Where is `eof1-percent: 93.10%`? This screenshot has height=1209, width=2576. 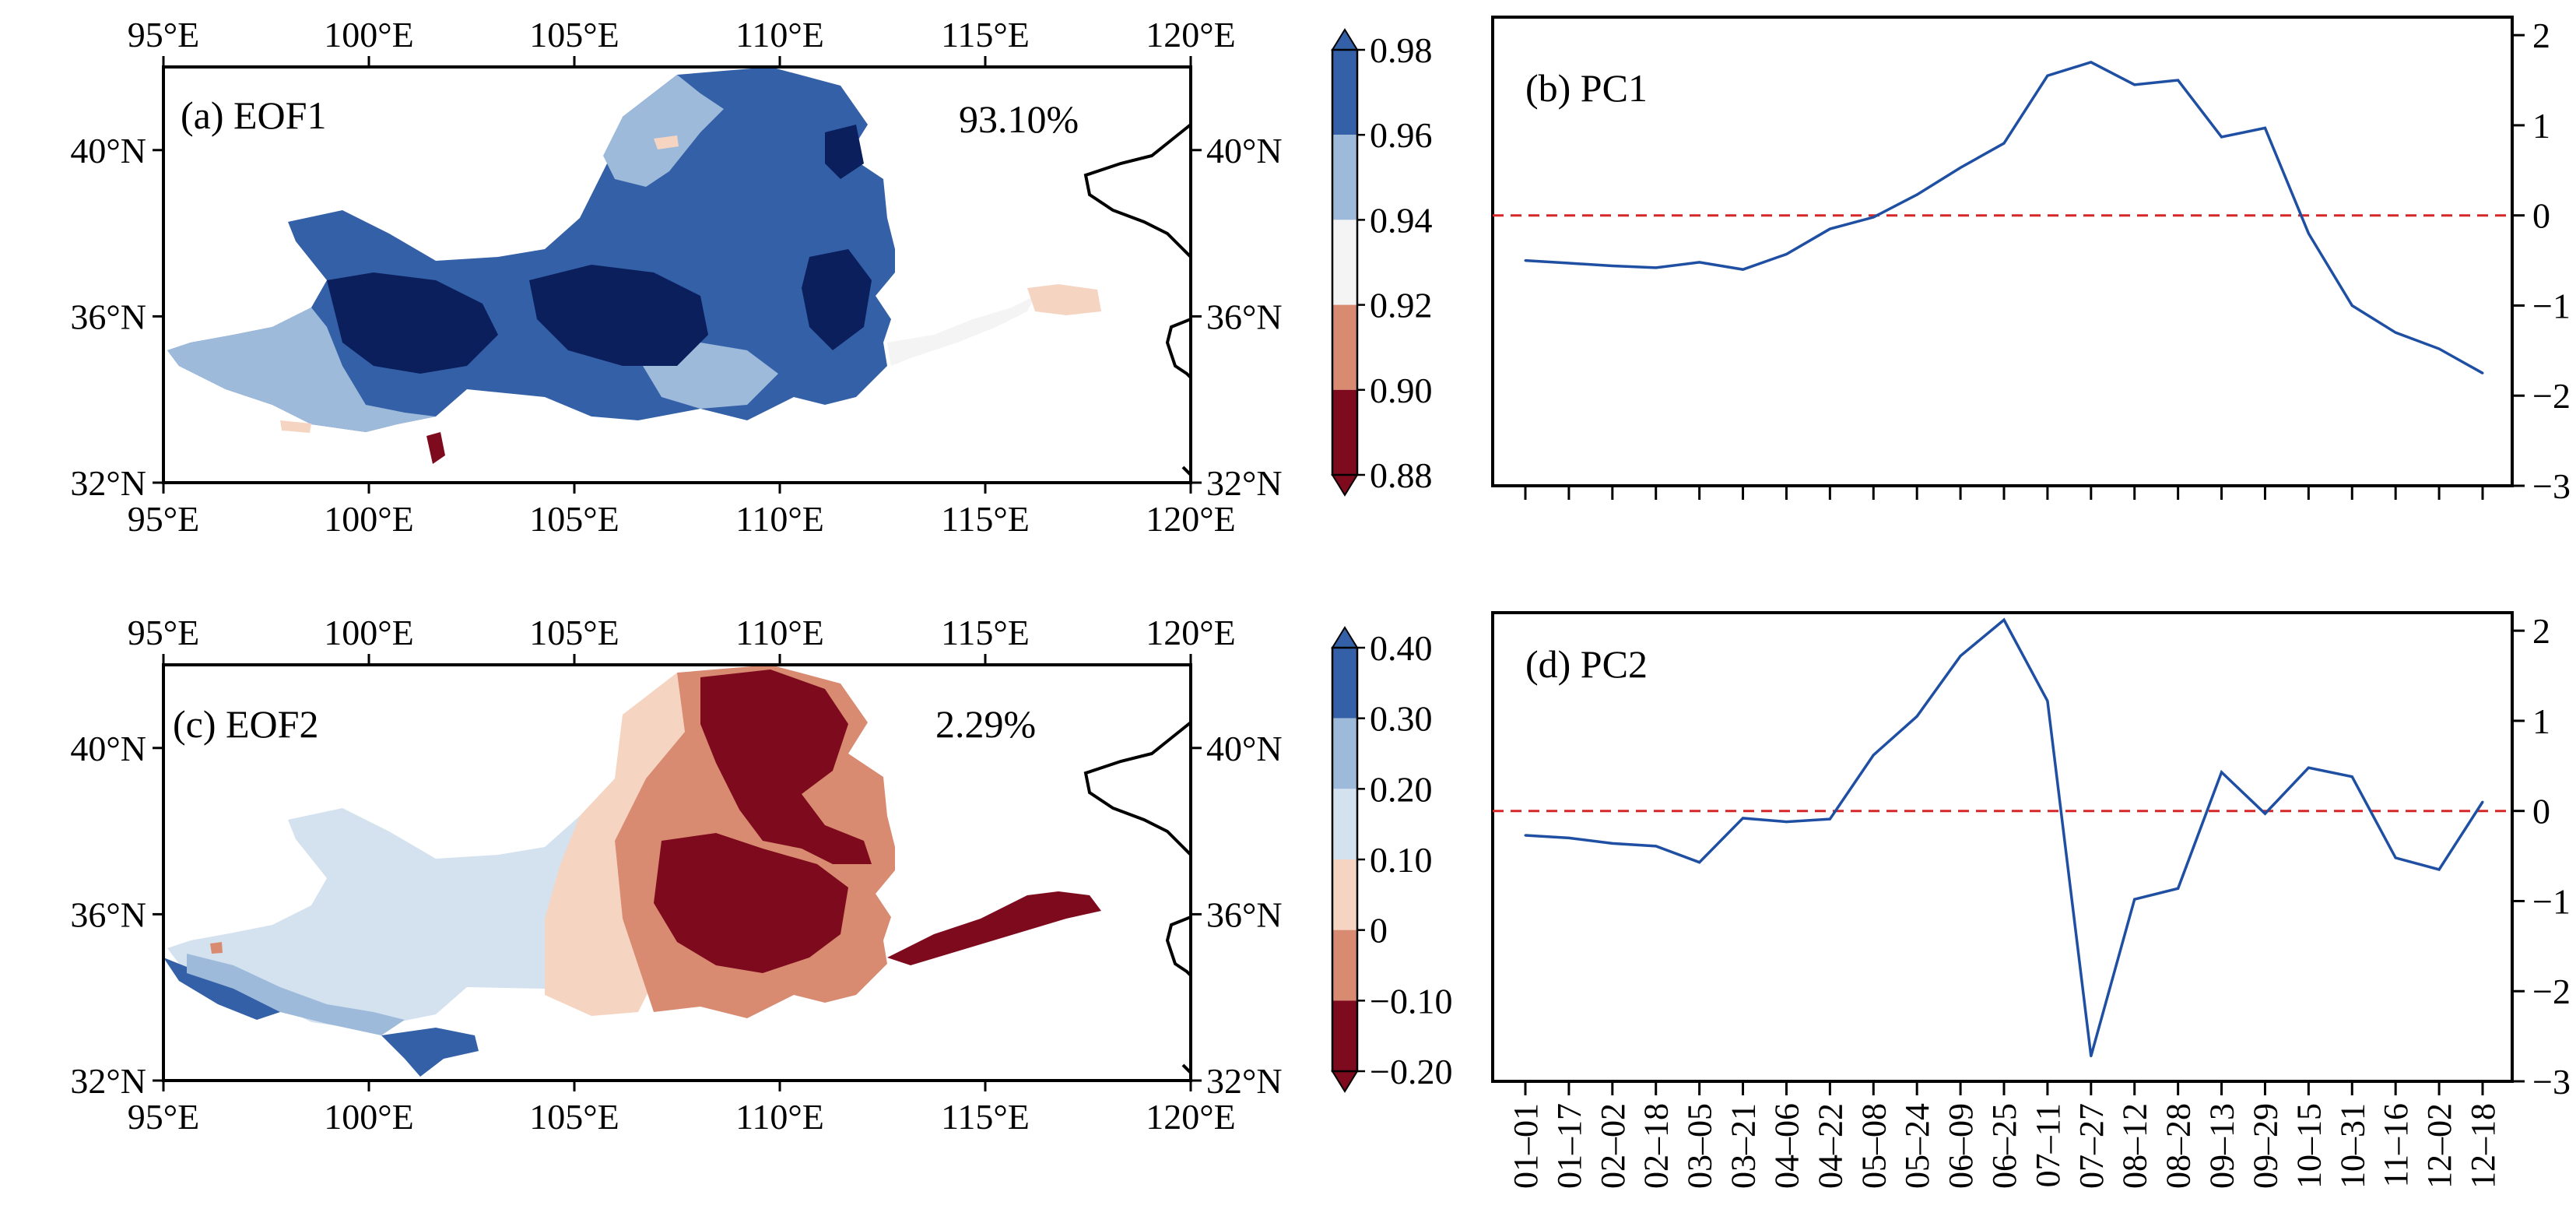
eof1-percent: 93.10% is located at coordinates (1019, 119).